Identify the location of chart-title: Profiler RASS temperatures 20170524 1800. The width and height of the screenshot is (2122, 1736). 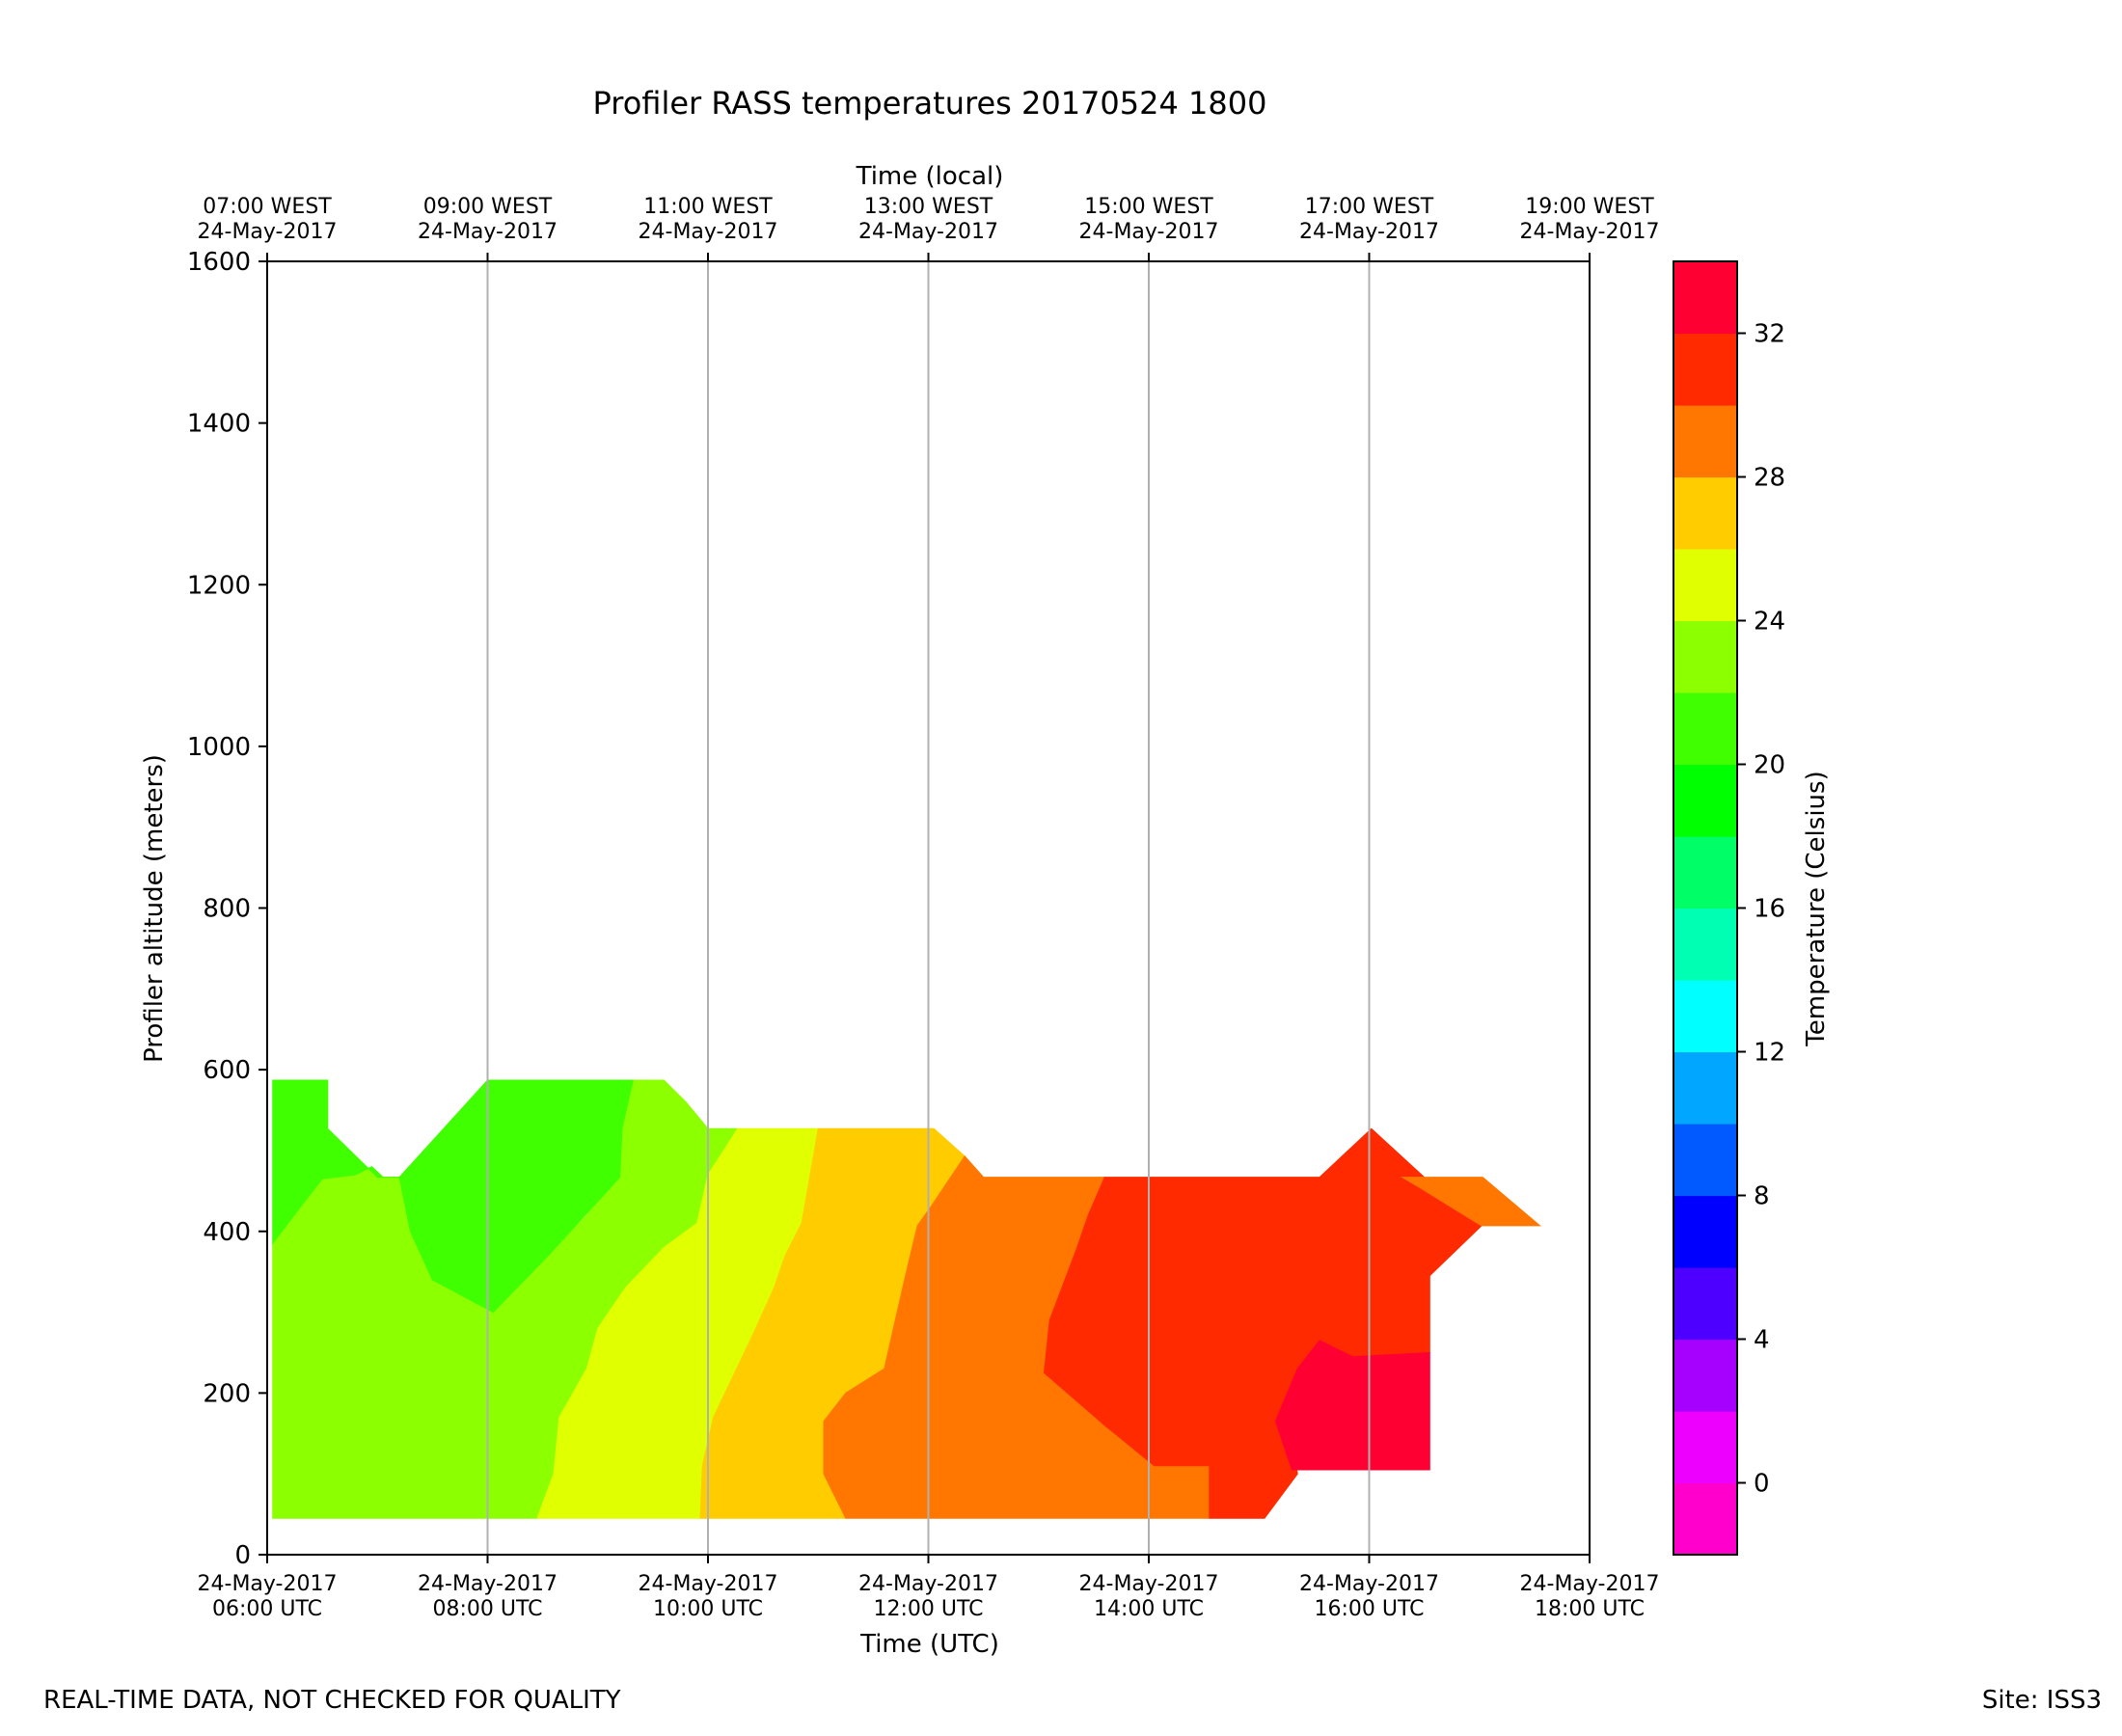
(930, 103).